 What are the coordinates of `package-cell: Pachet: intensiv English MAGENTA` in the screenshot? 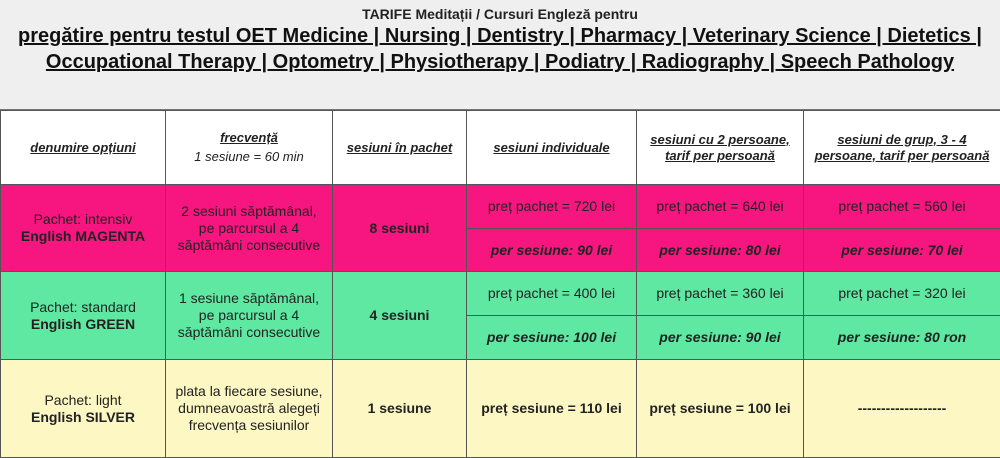 It's located at (83, 228).